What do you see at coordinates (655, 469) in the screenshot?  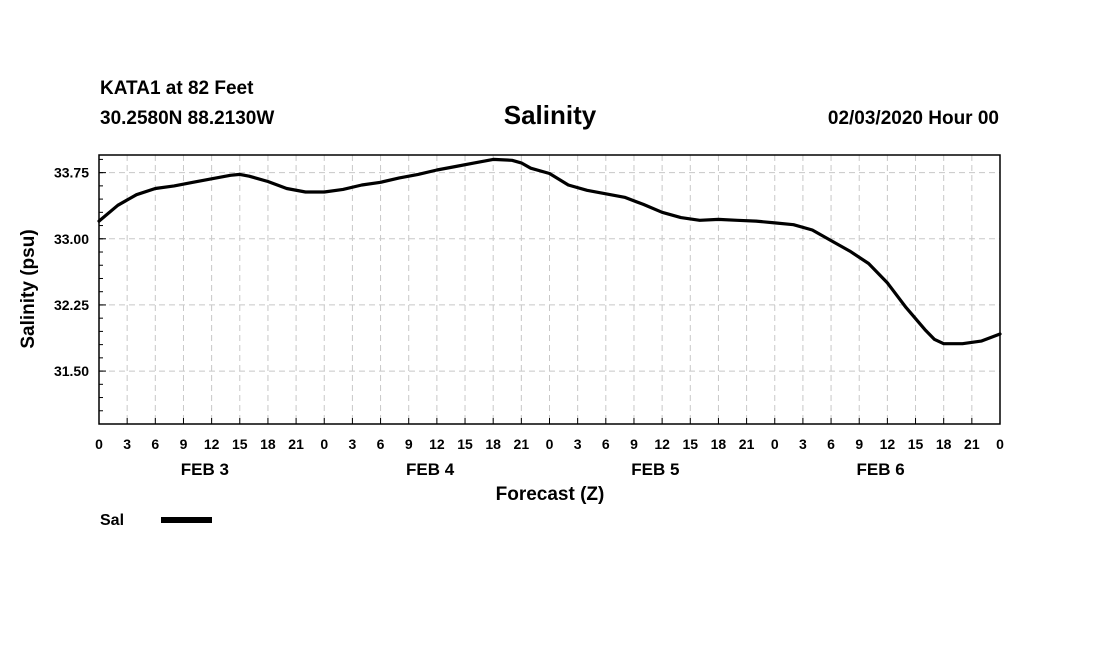 I see `day-label: FEB 5` at bounding box center [655, 469].